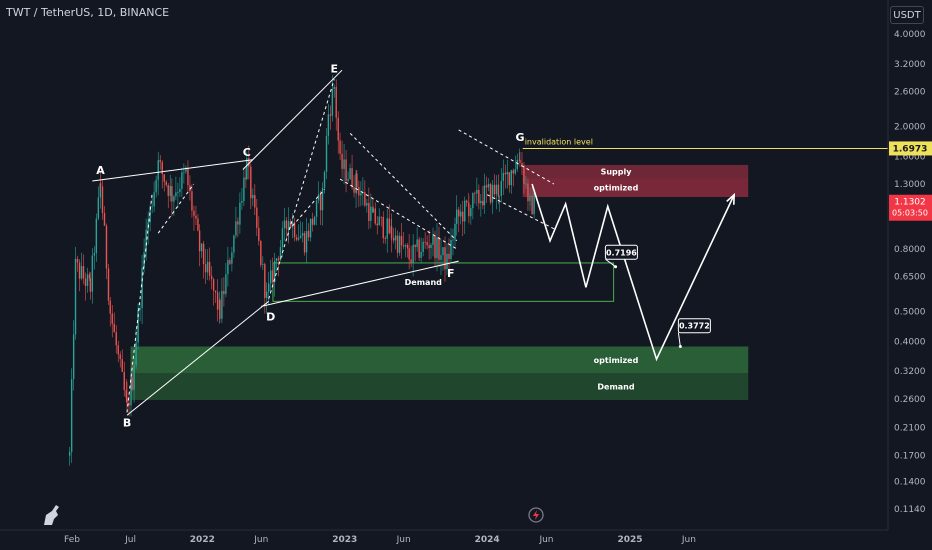 The height and width of the screenshot is (550, 932). I want to click on wave-label-f: F, so click(451, 273).